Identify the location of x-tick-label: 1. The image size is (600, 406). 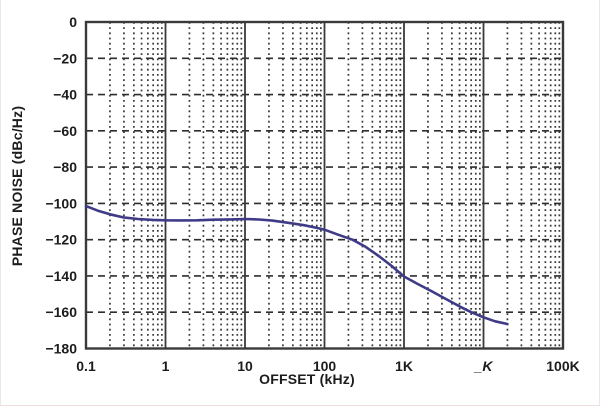
(166, 366).